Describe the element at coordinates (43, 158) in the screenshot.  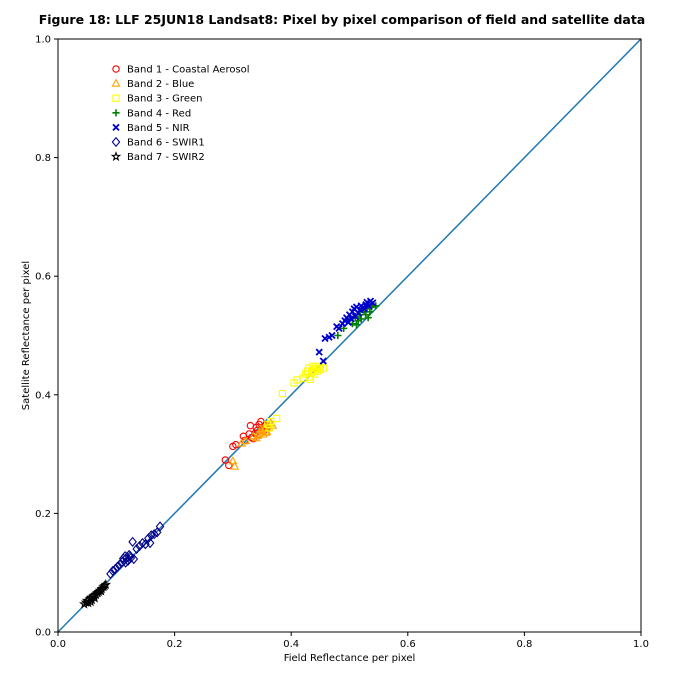
I see `y-tick-label: 0.8` at that location.